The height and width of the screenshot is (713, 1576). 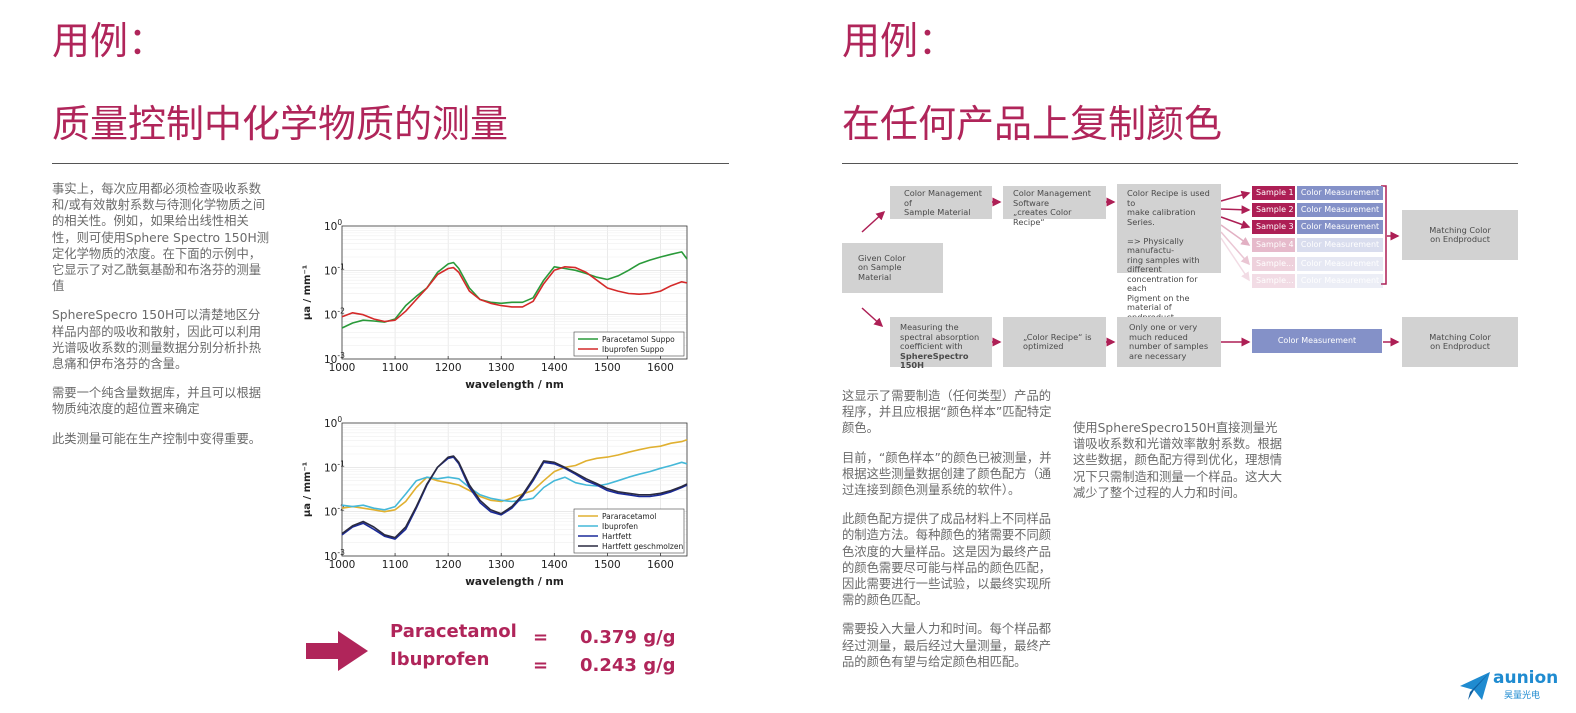 What do you see at coordinates (334, 314) in the screenshot?
I see `chart-1-ytick-label--2: 10⁻²` at bounding box center [334, 314].